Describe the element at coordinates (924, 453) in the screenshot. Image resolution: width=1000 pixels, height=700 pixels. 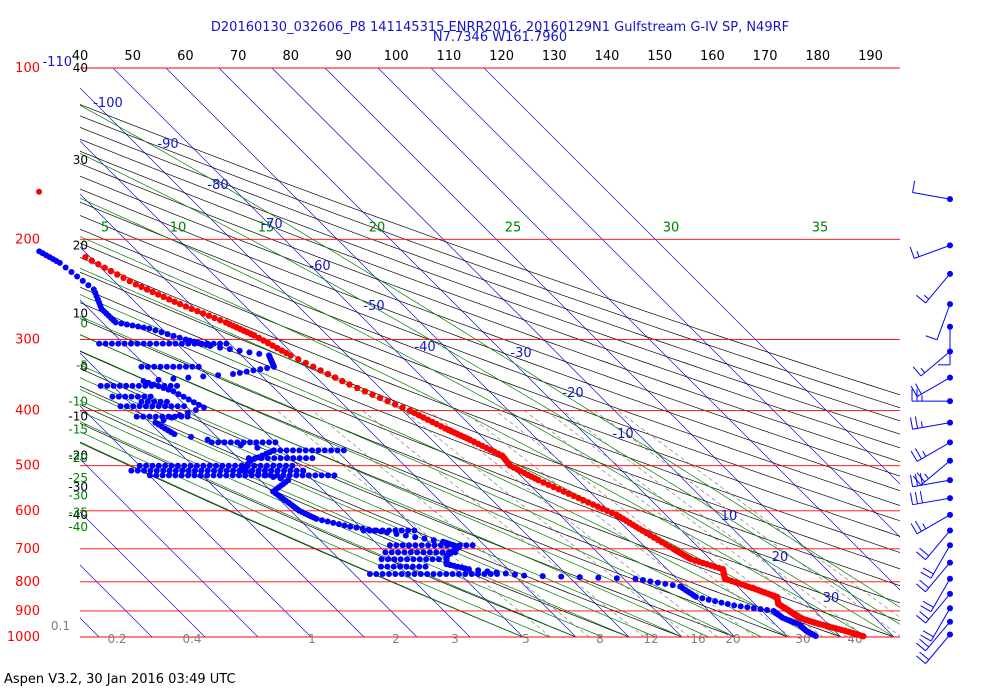
I see `wind-barb-half-flag` at that location.